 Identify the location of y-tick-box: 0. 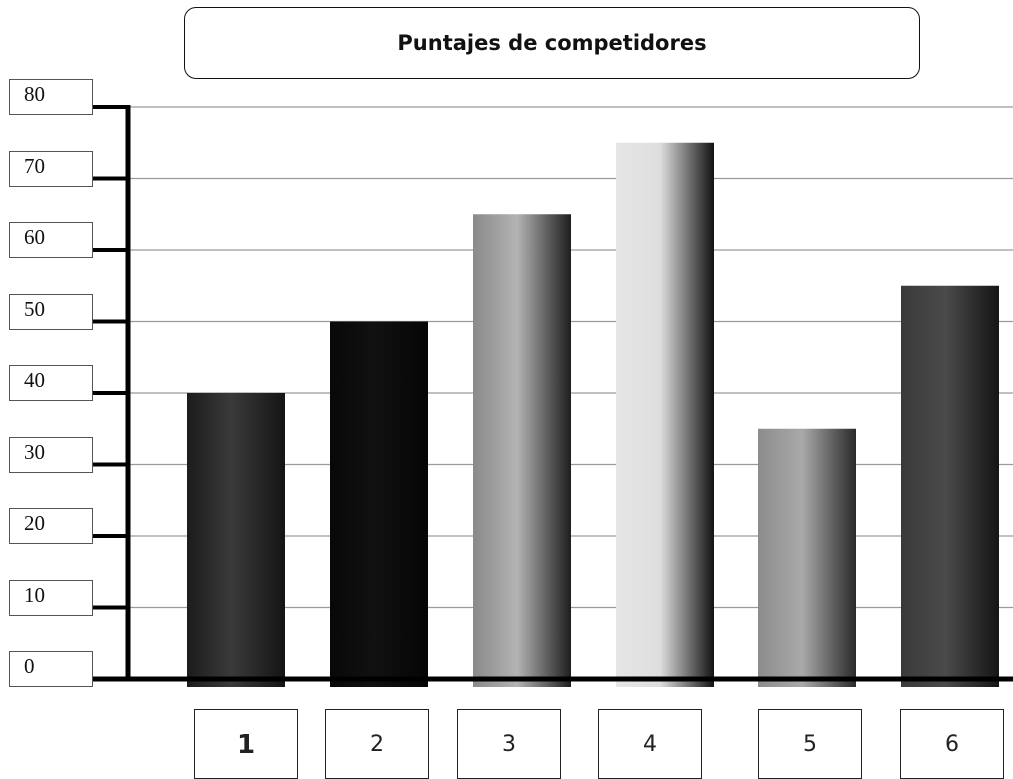
(51, 669).